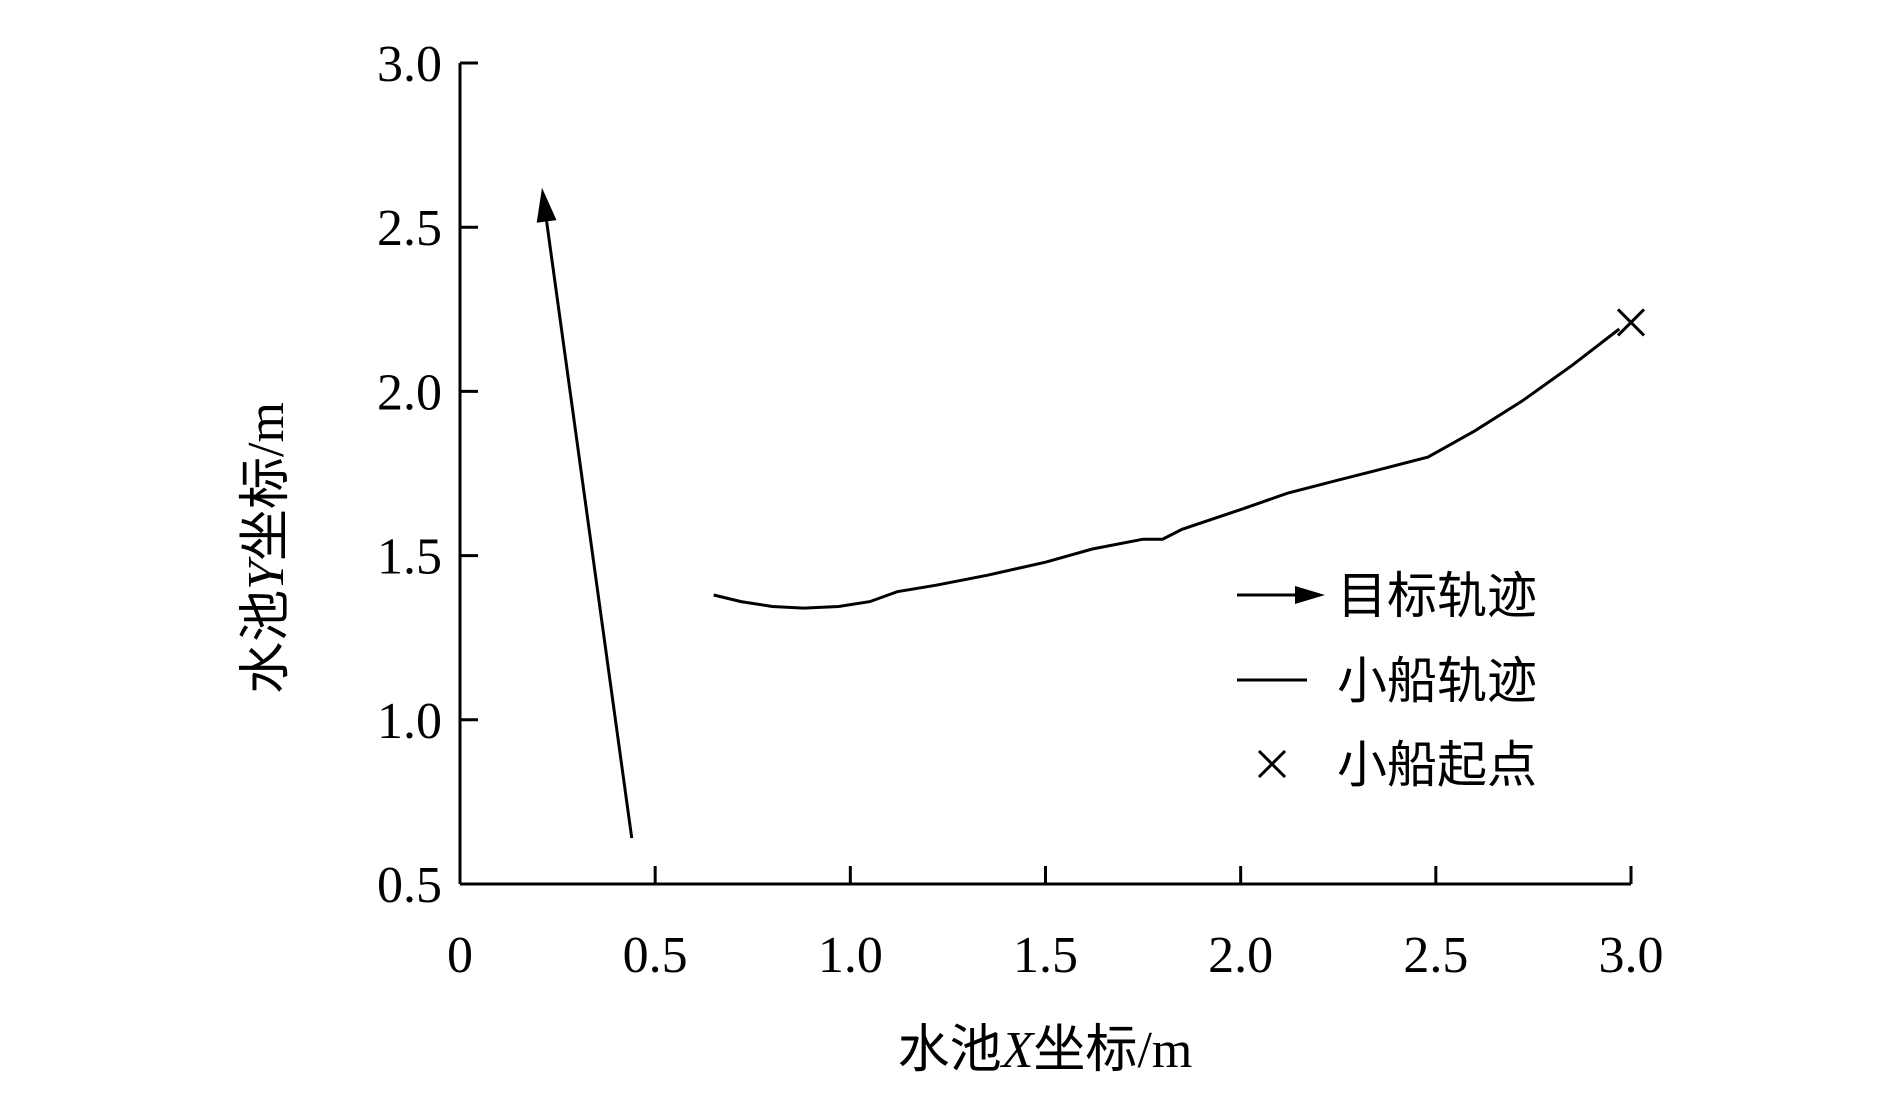 The width and height of the screenshot is (1890, 1119). Describe the element at coordinates (266, 509) in the screenshot. I see `y-axis-title-suffix: 坐标` at that location.